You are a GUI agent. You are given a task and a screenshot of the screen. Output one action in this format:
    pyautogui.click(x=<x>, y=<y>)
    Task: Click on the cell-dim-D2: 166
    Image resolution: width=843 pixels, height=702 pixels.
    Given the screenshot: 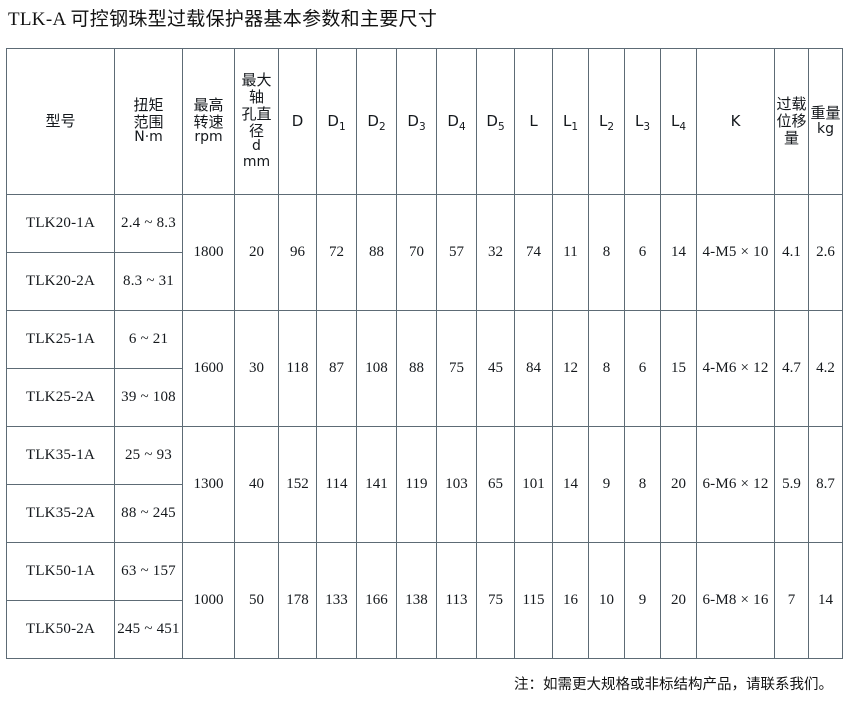 What is the action you would take?
    pyautogui.click(x=376, y=600)
    